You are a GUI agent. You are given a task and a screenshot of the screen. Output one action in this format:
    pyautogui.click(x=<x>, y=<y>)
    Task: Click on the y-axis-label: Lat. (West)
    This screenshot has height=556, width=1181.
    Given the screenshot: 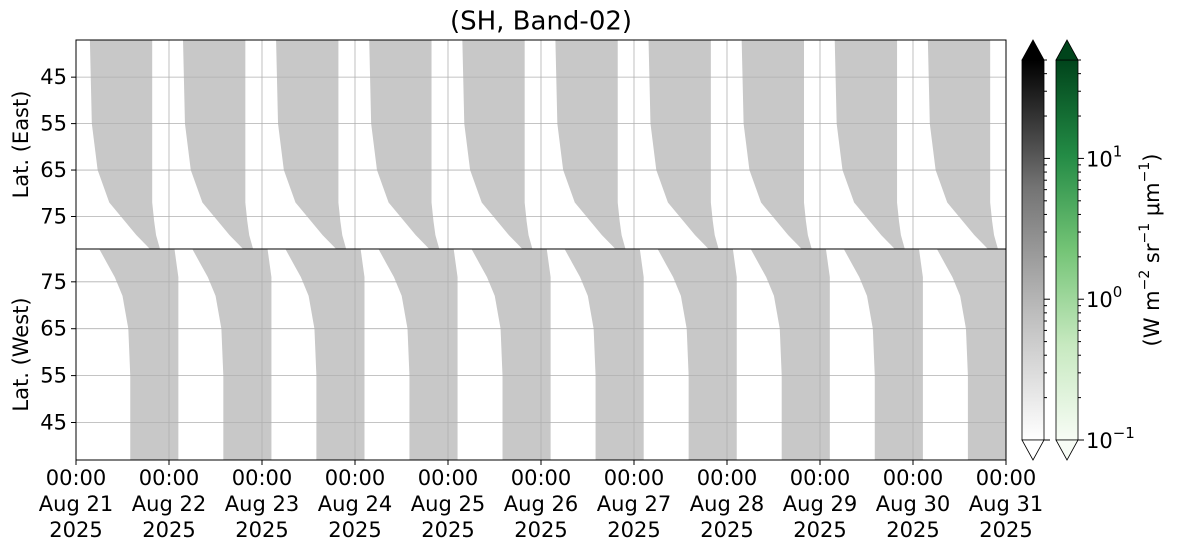 What is the action you would take?
    pyautogui.click(x=21, y=354)
    